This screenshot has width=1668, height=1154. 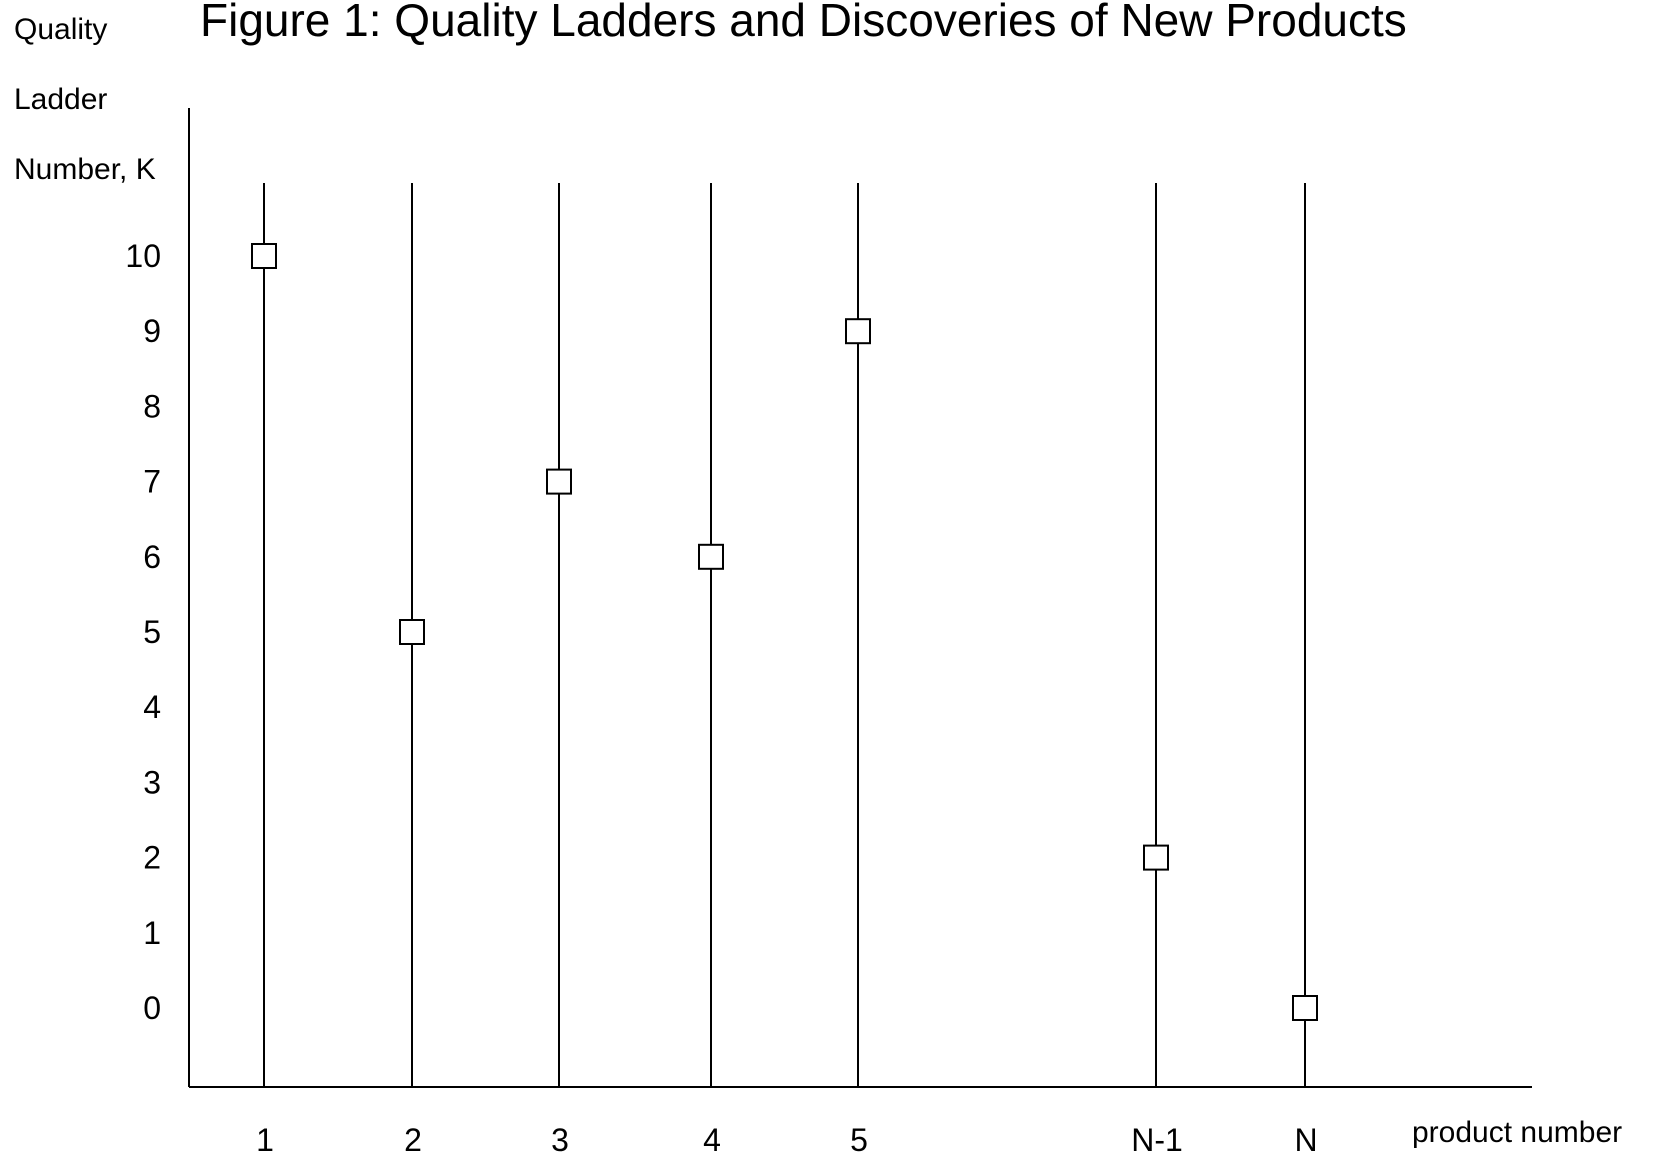 What do you see at coordinates (413, 1138) in the screenshot?
I see `x-tick-label: 2` at bounding box center [413, 1138].